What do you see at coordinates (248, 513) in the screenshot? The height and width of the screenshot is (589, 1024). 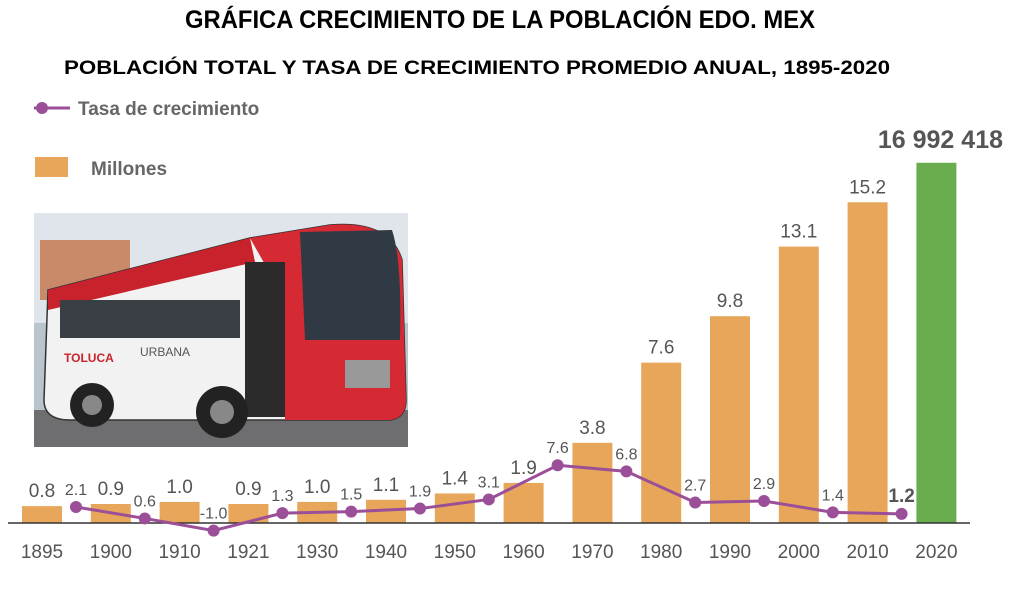 I see `bar-1921` at bounding box center [248, 513].